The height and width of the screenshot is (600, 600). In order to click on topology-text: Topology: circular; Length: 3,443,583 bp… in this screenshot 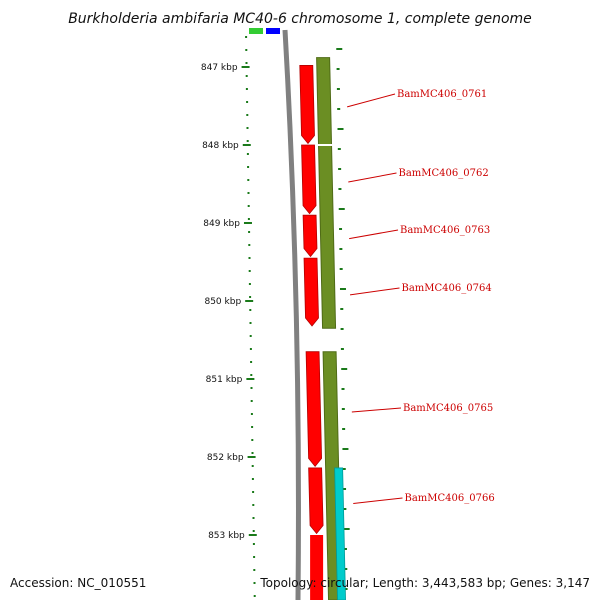, I will do `click(424, 583)`.